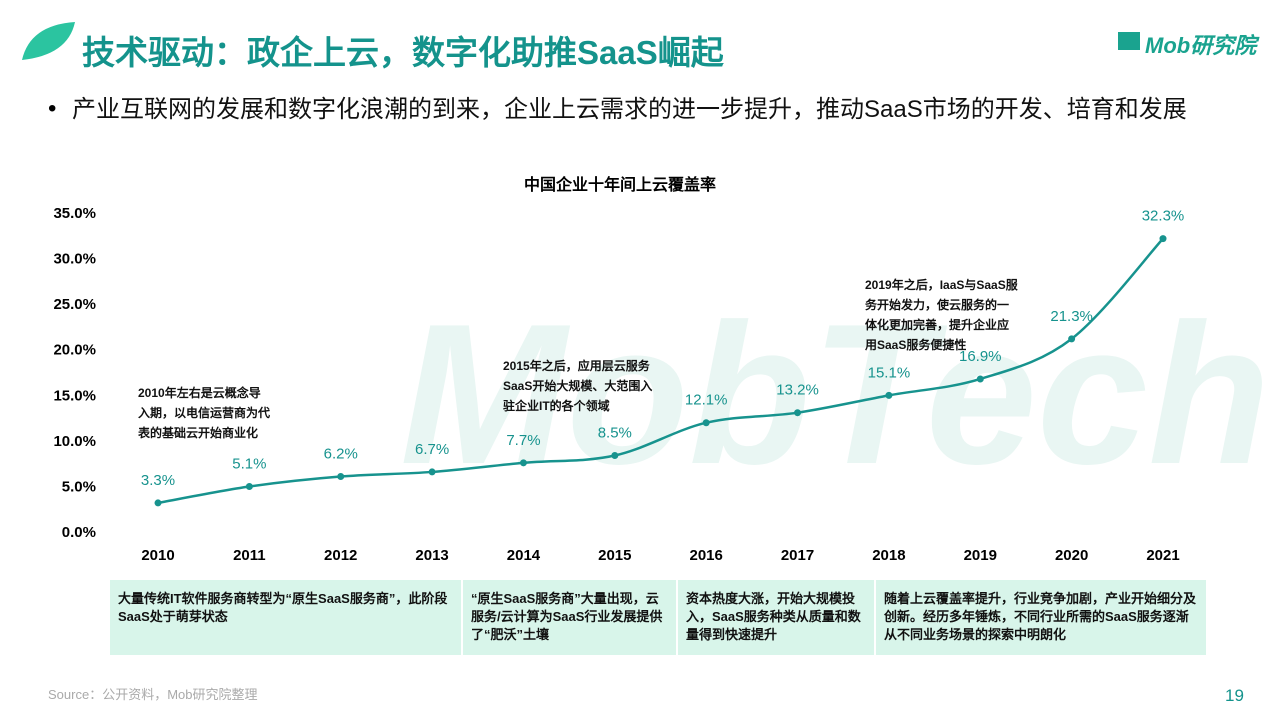  Describe the element at coordinates (74, 304) in the screenshot. I see `y-tick-label: 25.0%` at that location.